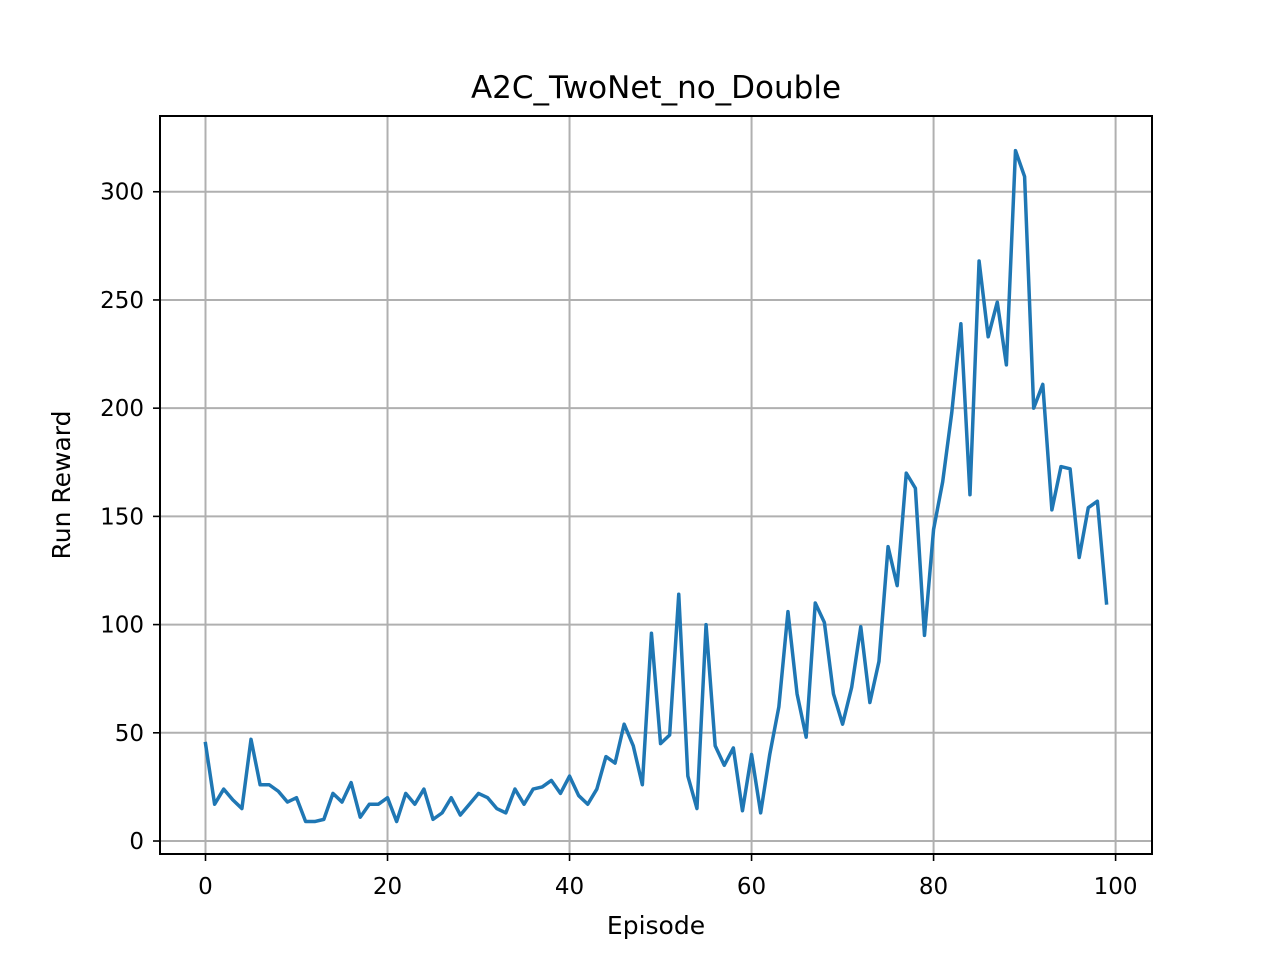  What do you see at coordinates (387, 887) in the screenshot?
I see `x-tick-label: 20` at bounding box center [387, 887].